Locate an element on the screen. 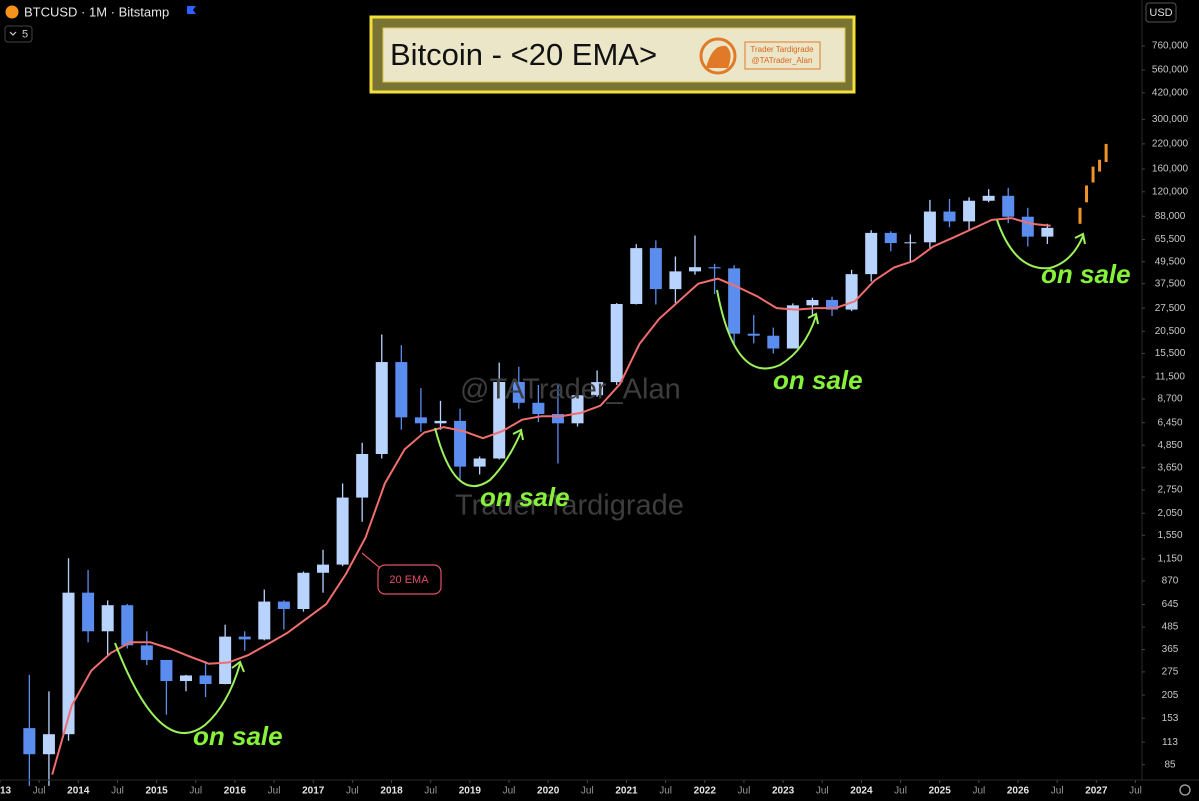  y-tick-label: 2,750 is located at coordinates (1169, 490).